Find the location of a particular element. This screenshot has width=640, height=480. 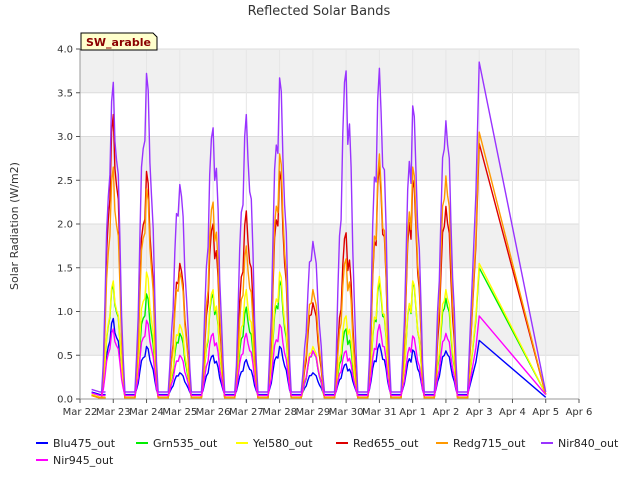

legend-label: Grn535_out is located at coordinates (185, 443).